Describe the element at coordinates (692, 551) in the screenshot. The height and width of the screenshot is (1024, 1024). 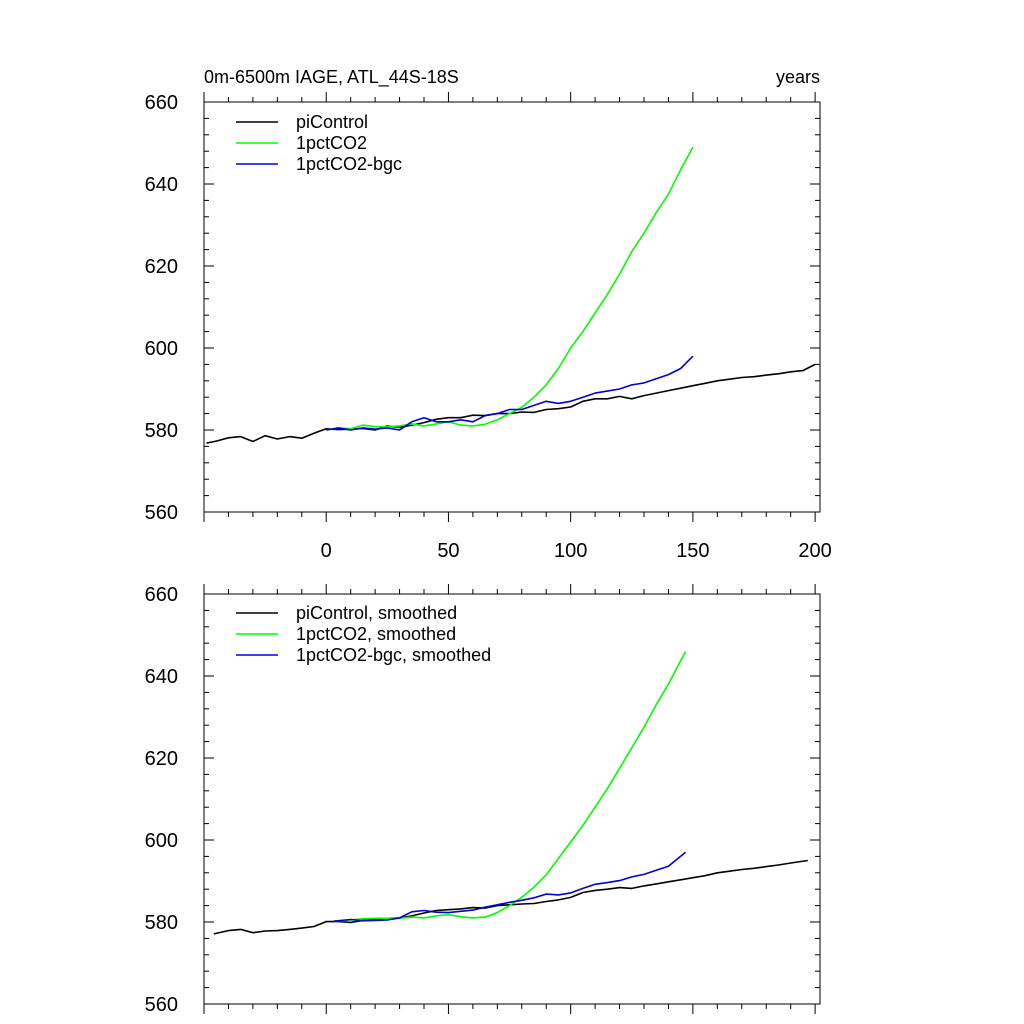
I see `x-tick-label: 150` at that location.